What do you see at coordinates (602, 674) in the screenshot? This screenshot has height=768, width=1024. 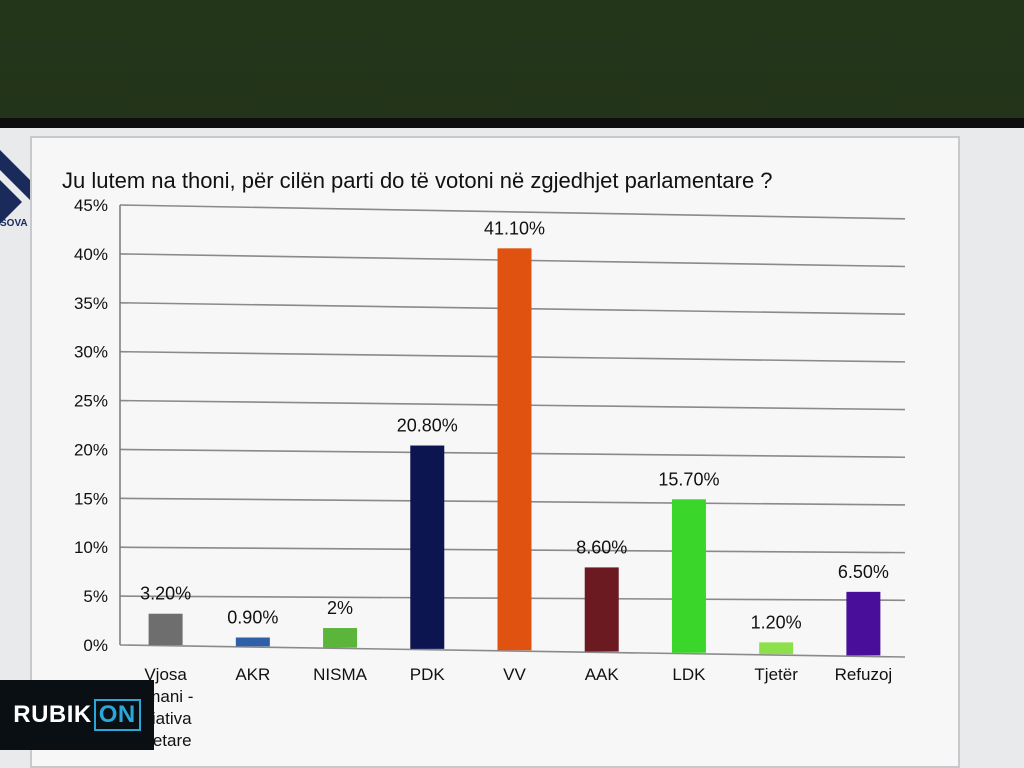 I see `x-tick-label: AAK` at bounding box center [602, 674].